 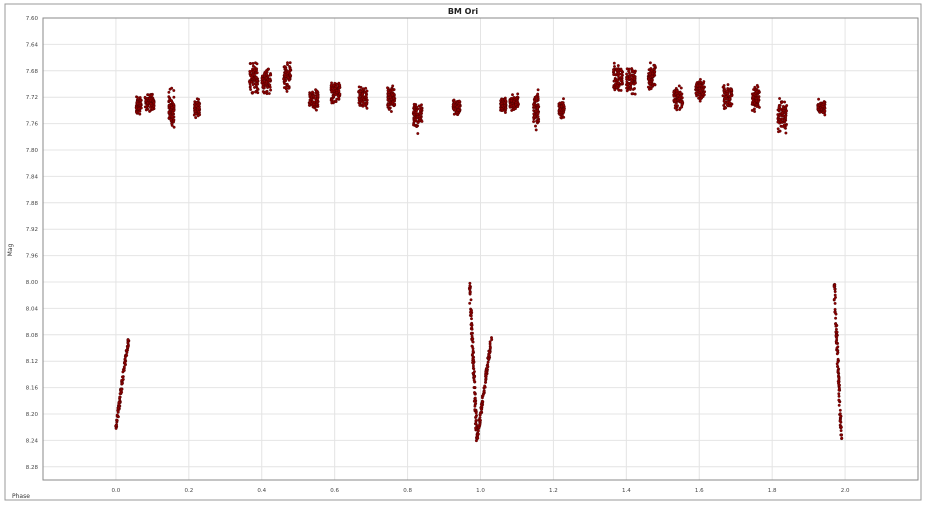 I want to click on y-tick-label: 7.80, so click(x=32, y=151).